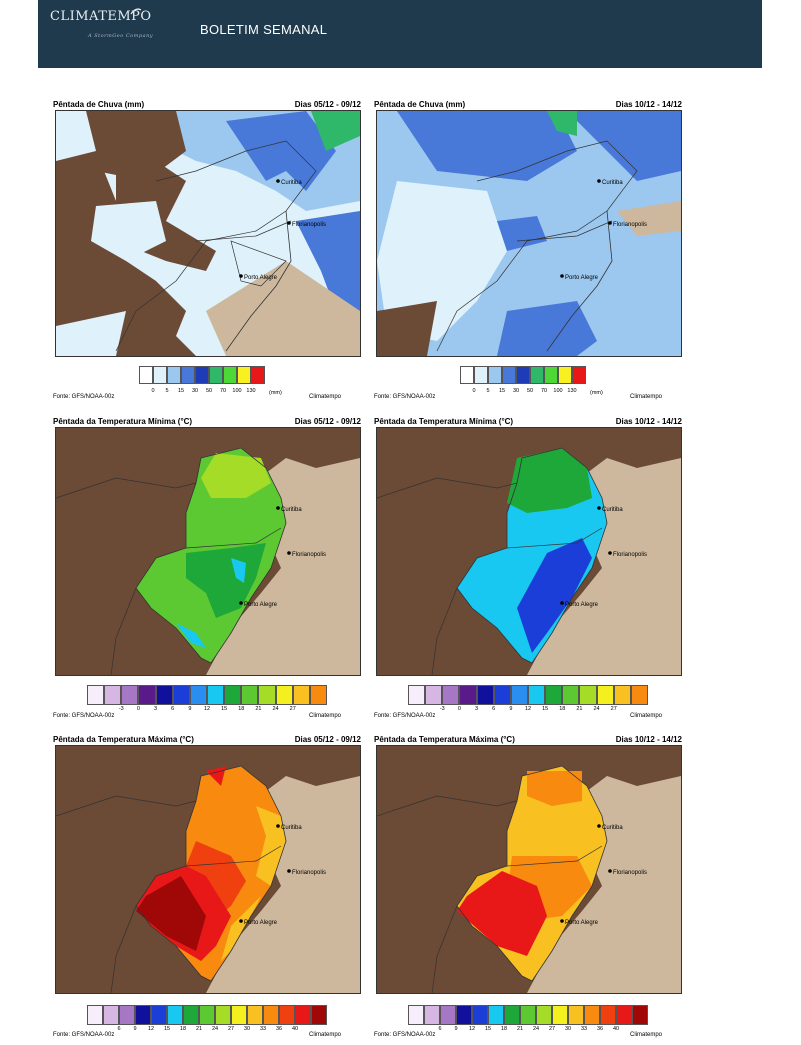 This screenshot has height=1045, width=801. I want to click on climatempo-logo: CLIMATEMPO A StormGeo Company, so click(101, 23).